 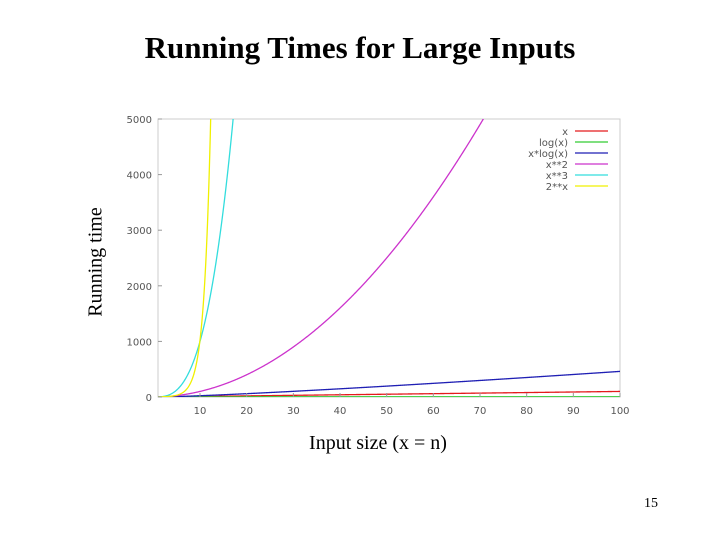 I want to click on y-tick-label: 2000, so click(x=139, y=287).